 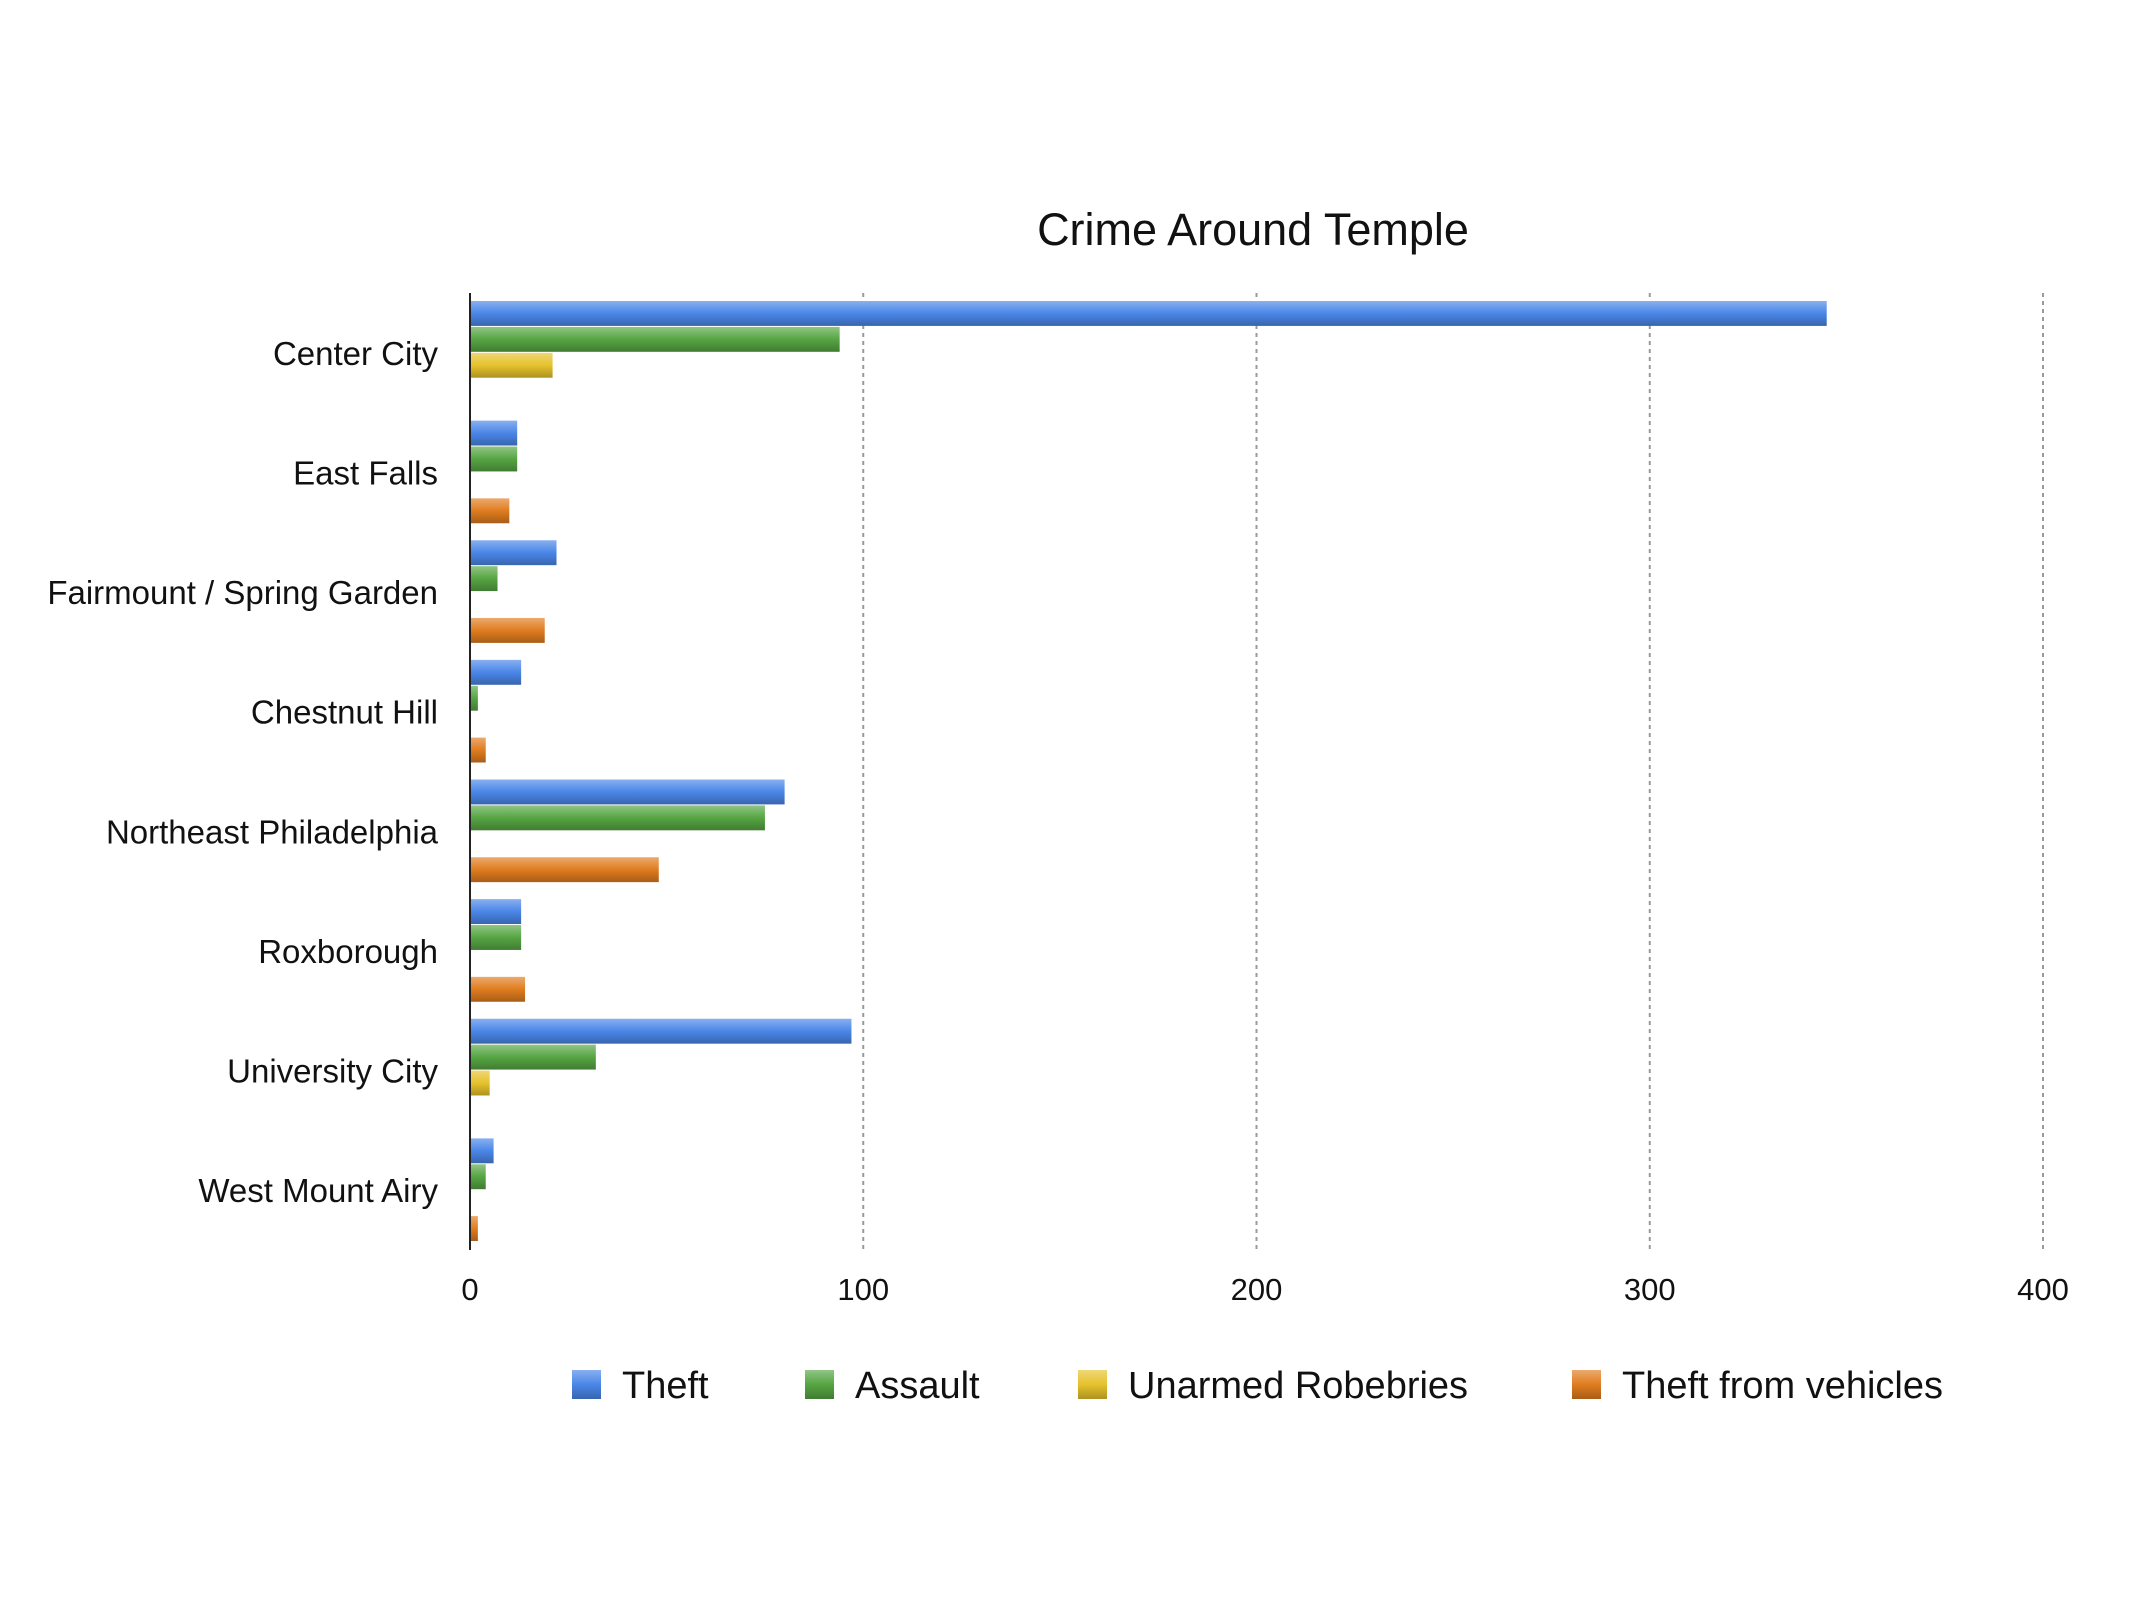 I want to click on bar-east-falls-assault, so click(x=494, y=459).